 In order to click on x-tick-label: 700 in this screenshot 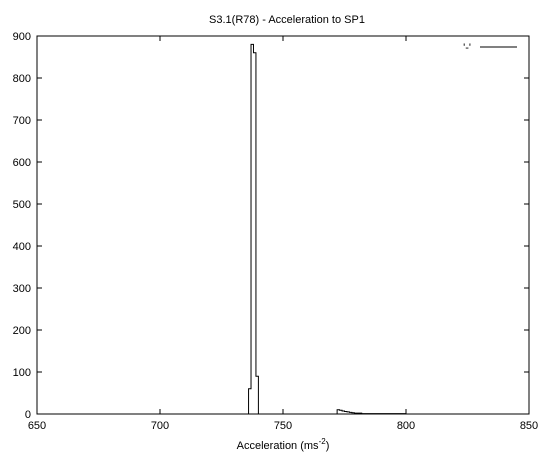, I will do `click(160, 426)`.